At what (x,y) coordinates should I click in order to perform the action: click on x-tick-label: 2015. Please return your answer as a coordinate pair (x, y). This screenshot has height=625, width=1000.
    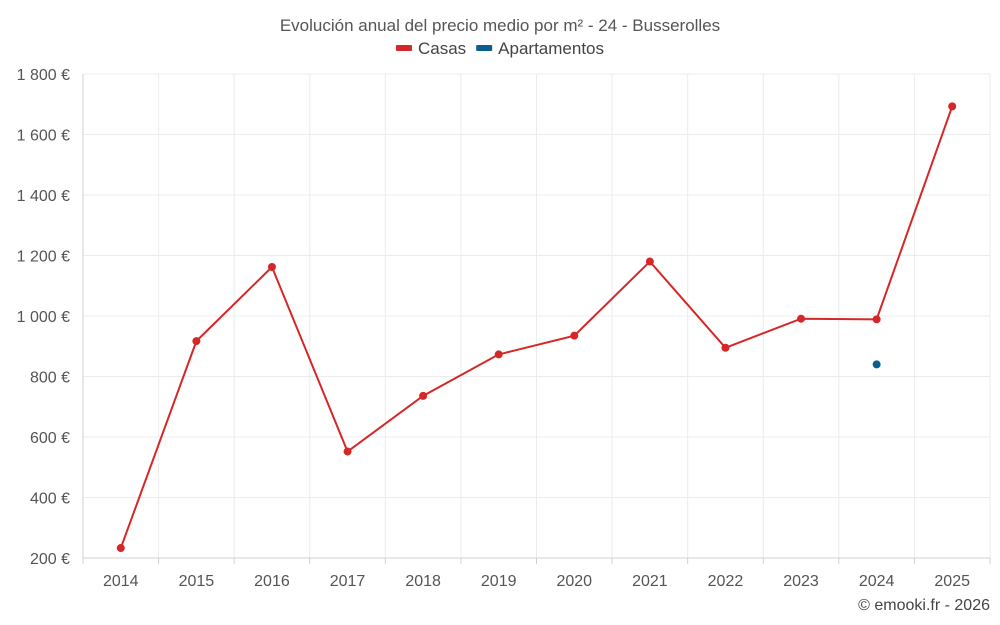
    Looking at the image, I should click on (197, 581).